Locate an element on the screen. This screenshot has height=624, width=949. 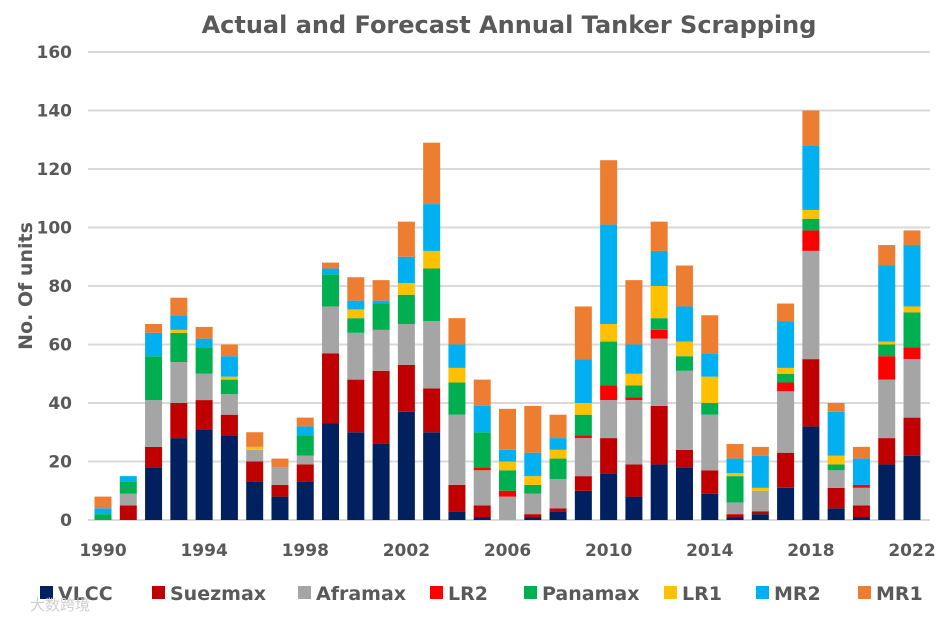
bar-vlcc-1994 is located at coordinates (204, 474).